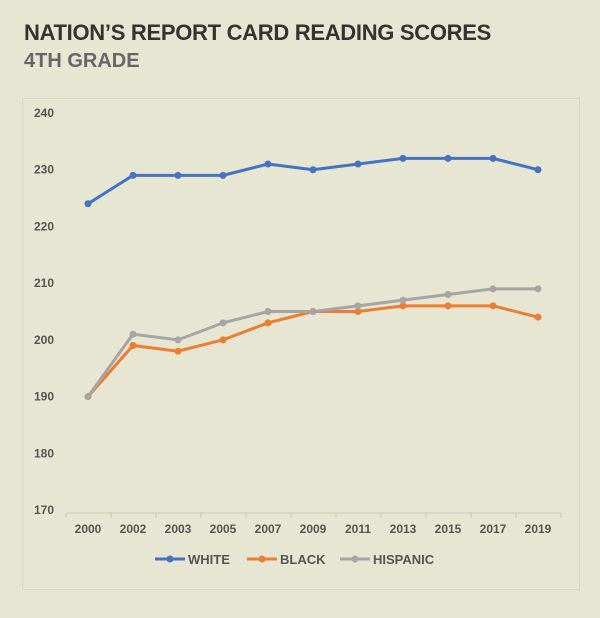  Describe the element at coordinates (403, 529) in the screenshot. I see `x-tick-label: 2013` at that location.